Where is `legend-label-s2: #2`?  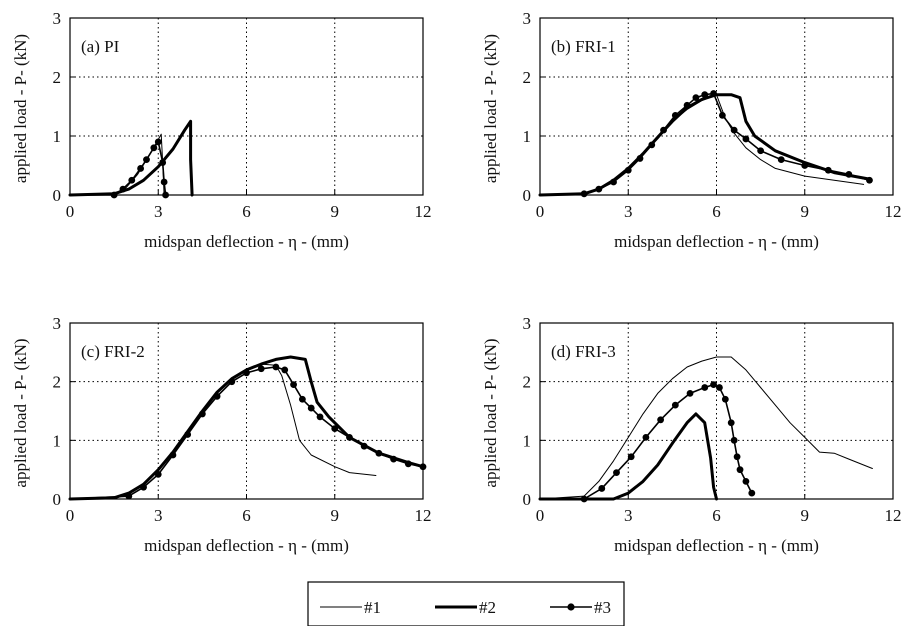 legend-label-s2: #2 is located at coordinates (487, 607).